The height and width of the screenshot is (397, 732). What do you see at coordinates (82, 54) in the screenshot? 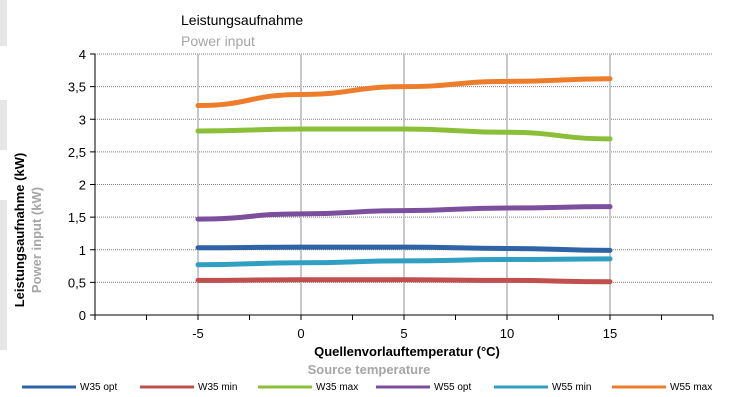
I see `y-tick-label: 4` at bounding box center [82, 54].